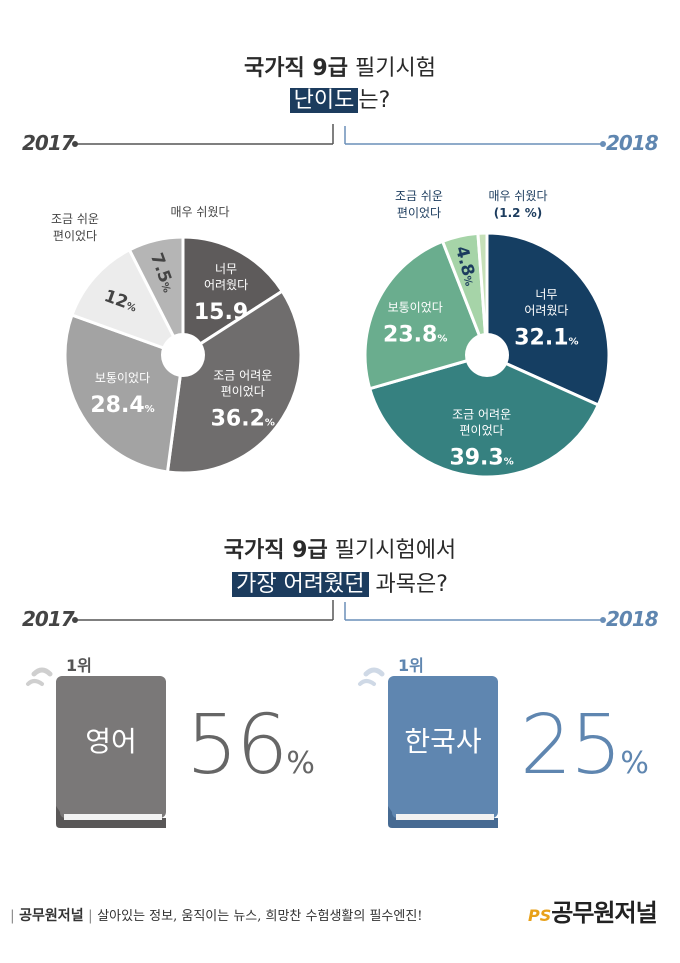  What do you see at coordinates (443, 741) in the screenshot?
I see `subject-2018: 한국사` at bounding box center [443, 741].